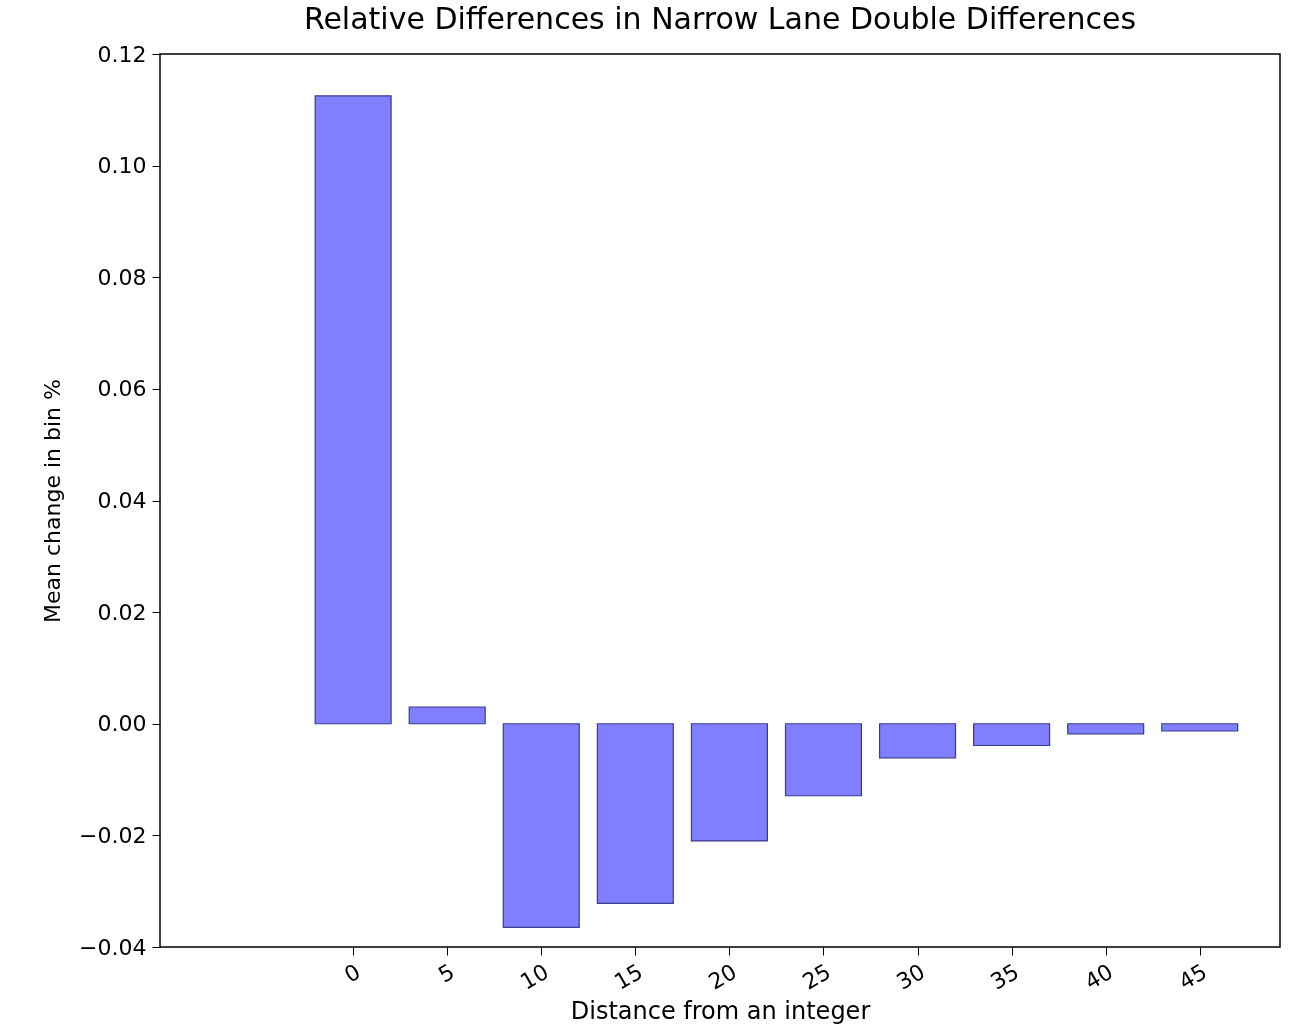 The image size is (1296, 1036). I want to click on x-tick-label: 35, so click(1005, 976).